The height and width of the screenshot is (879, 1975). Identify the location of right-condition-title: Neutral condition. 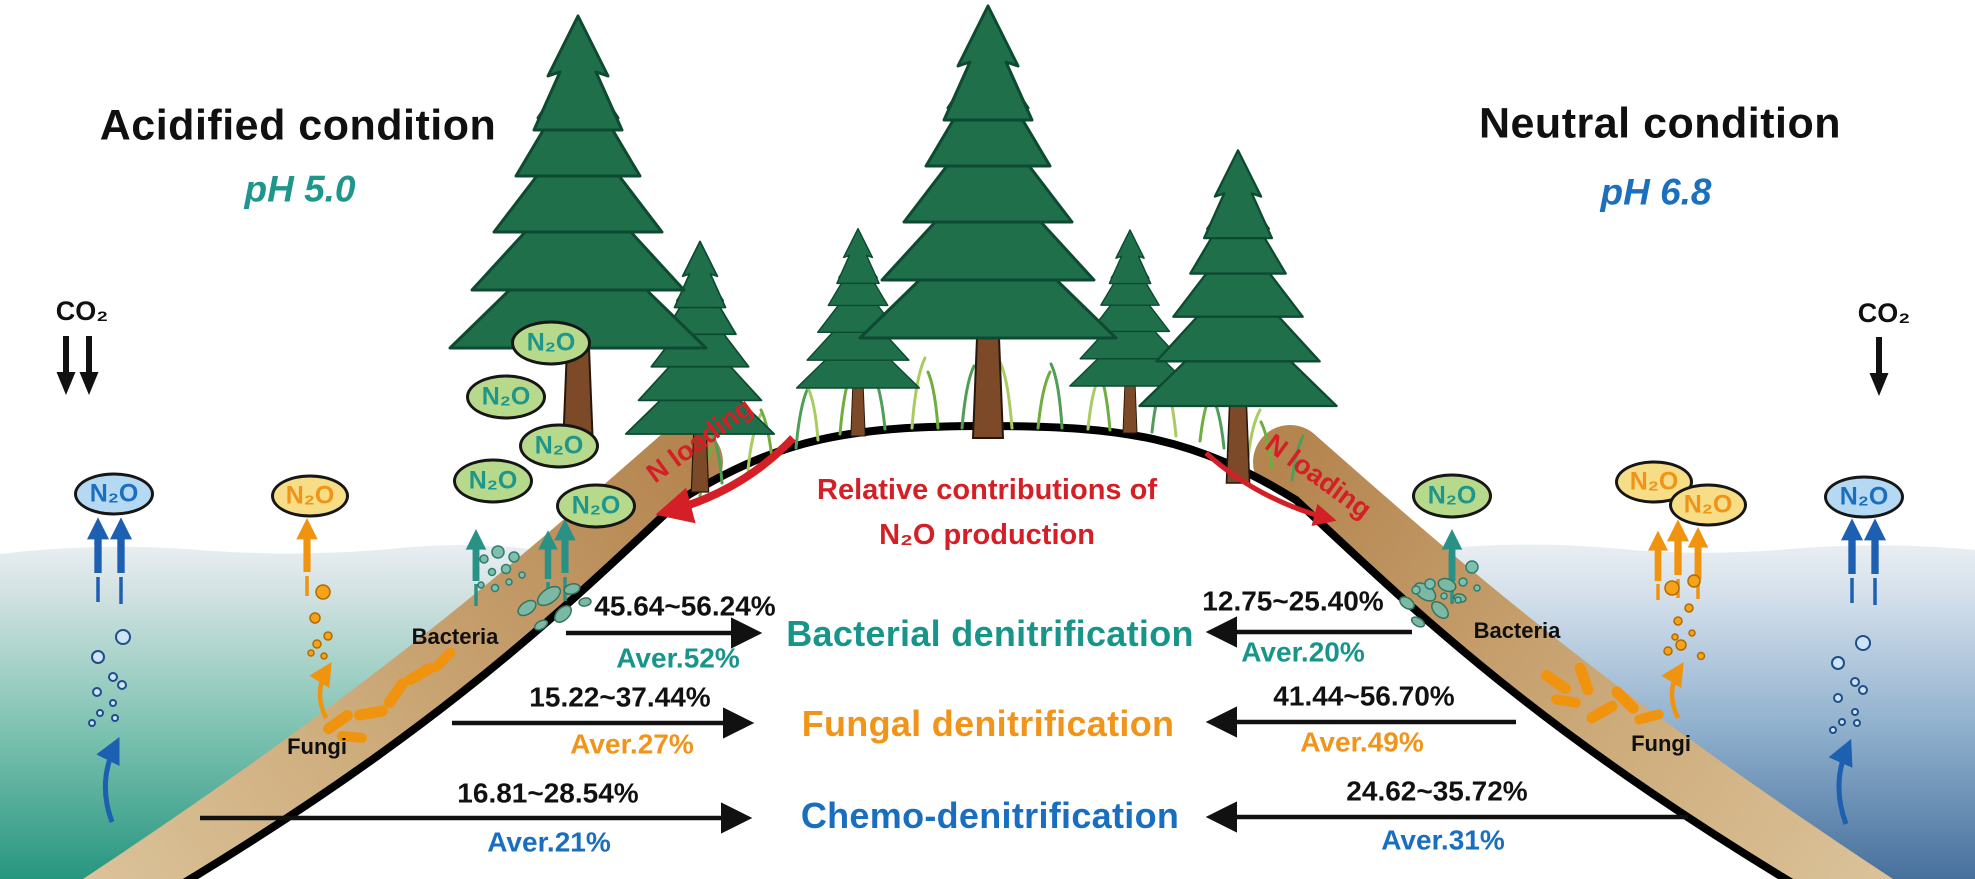
(1660, 123).